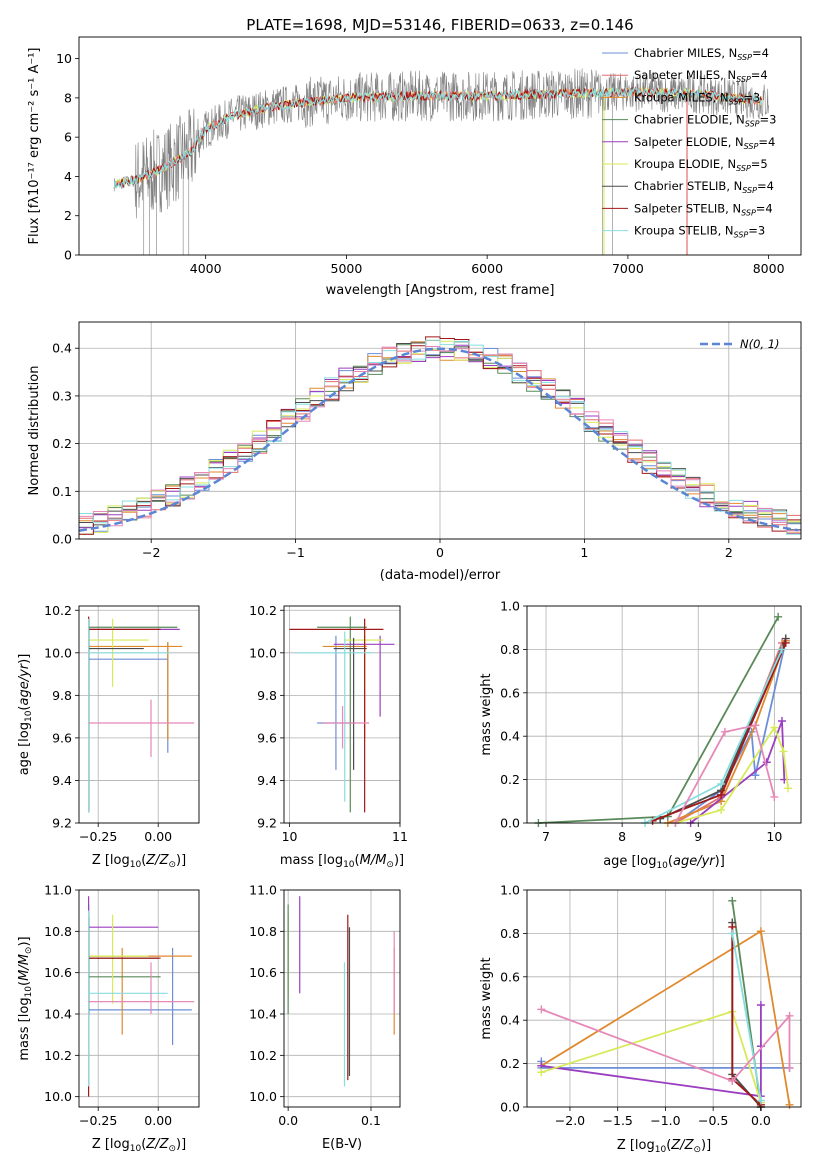 The image size is (819, 1170). Describe the element at coordinates (58, 890) in the screenshot. I see `y-tick-label: 11.0` at that location.